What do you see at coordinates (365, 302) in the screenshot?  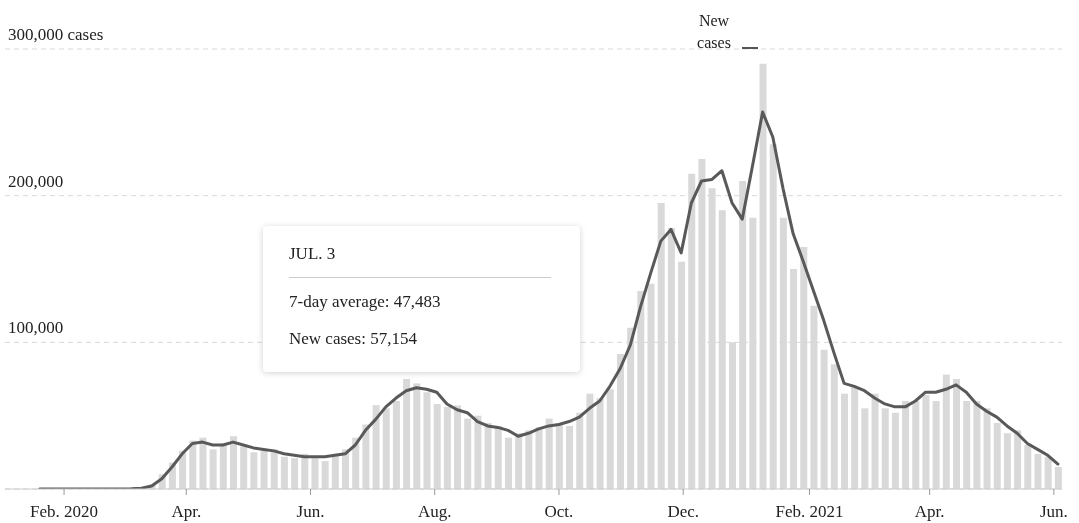 I see `annotation: 7-day average: 47,483` at bounding box center [365, 302].